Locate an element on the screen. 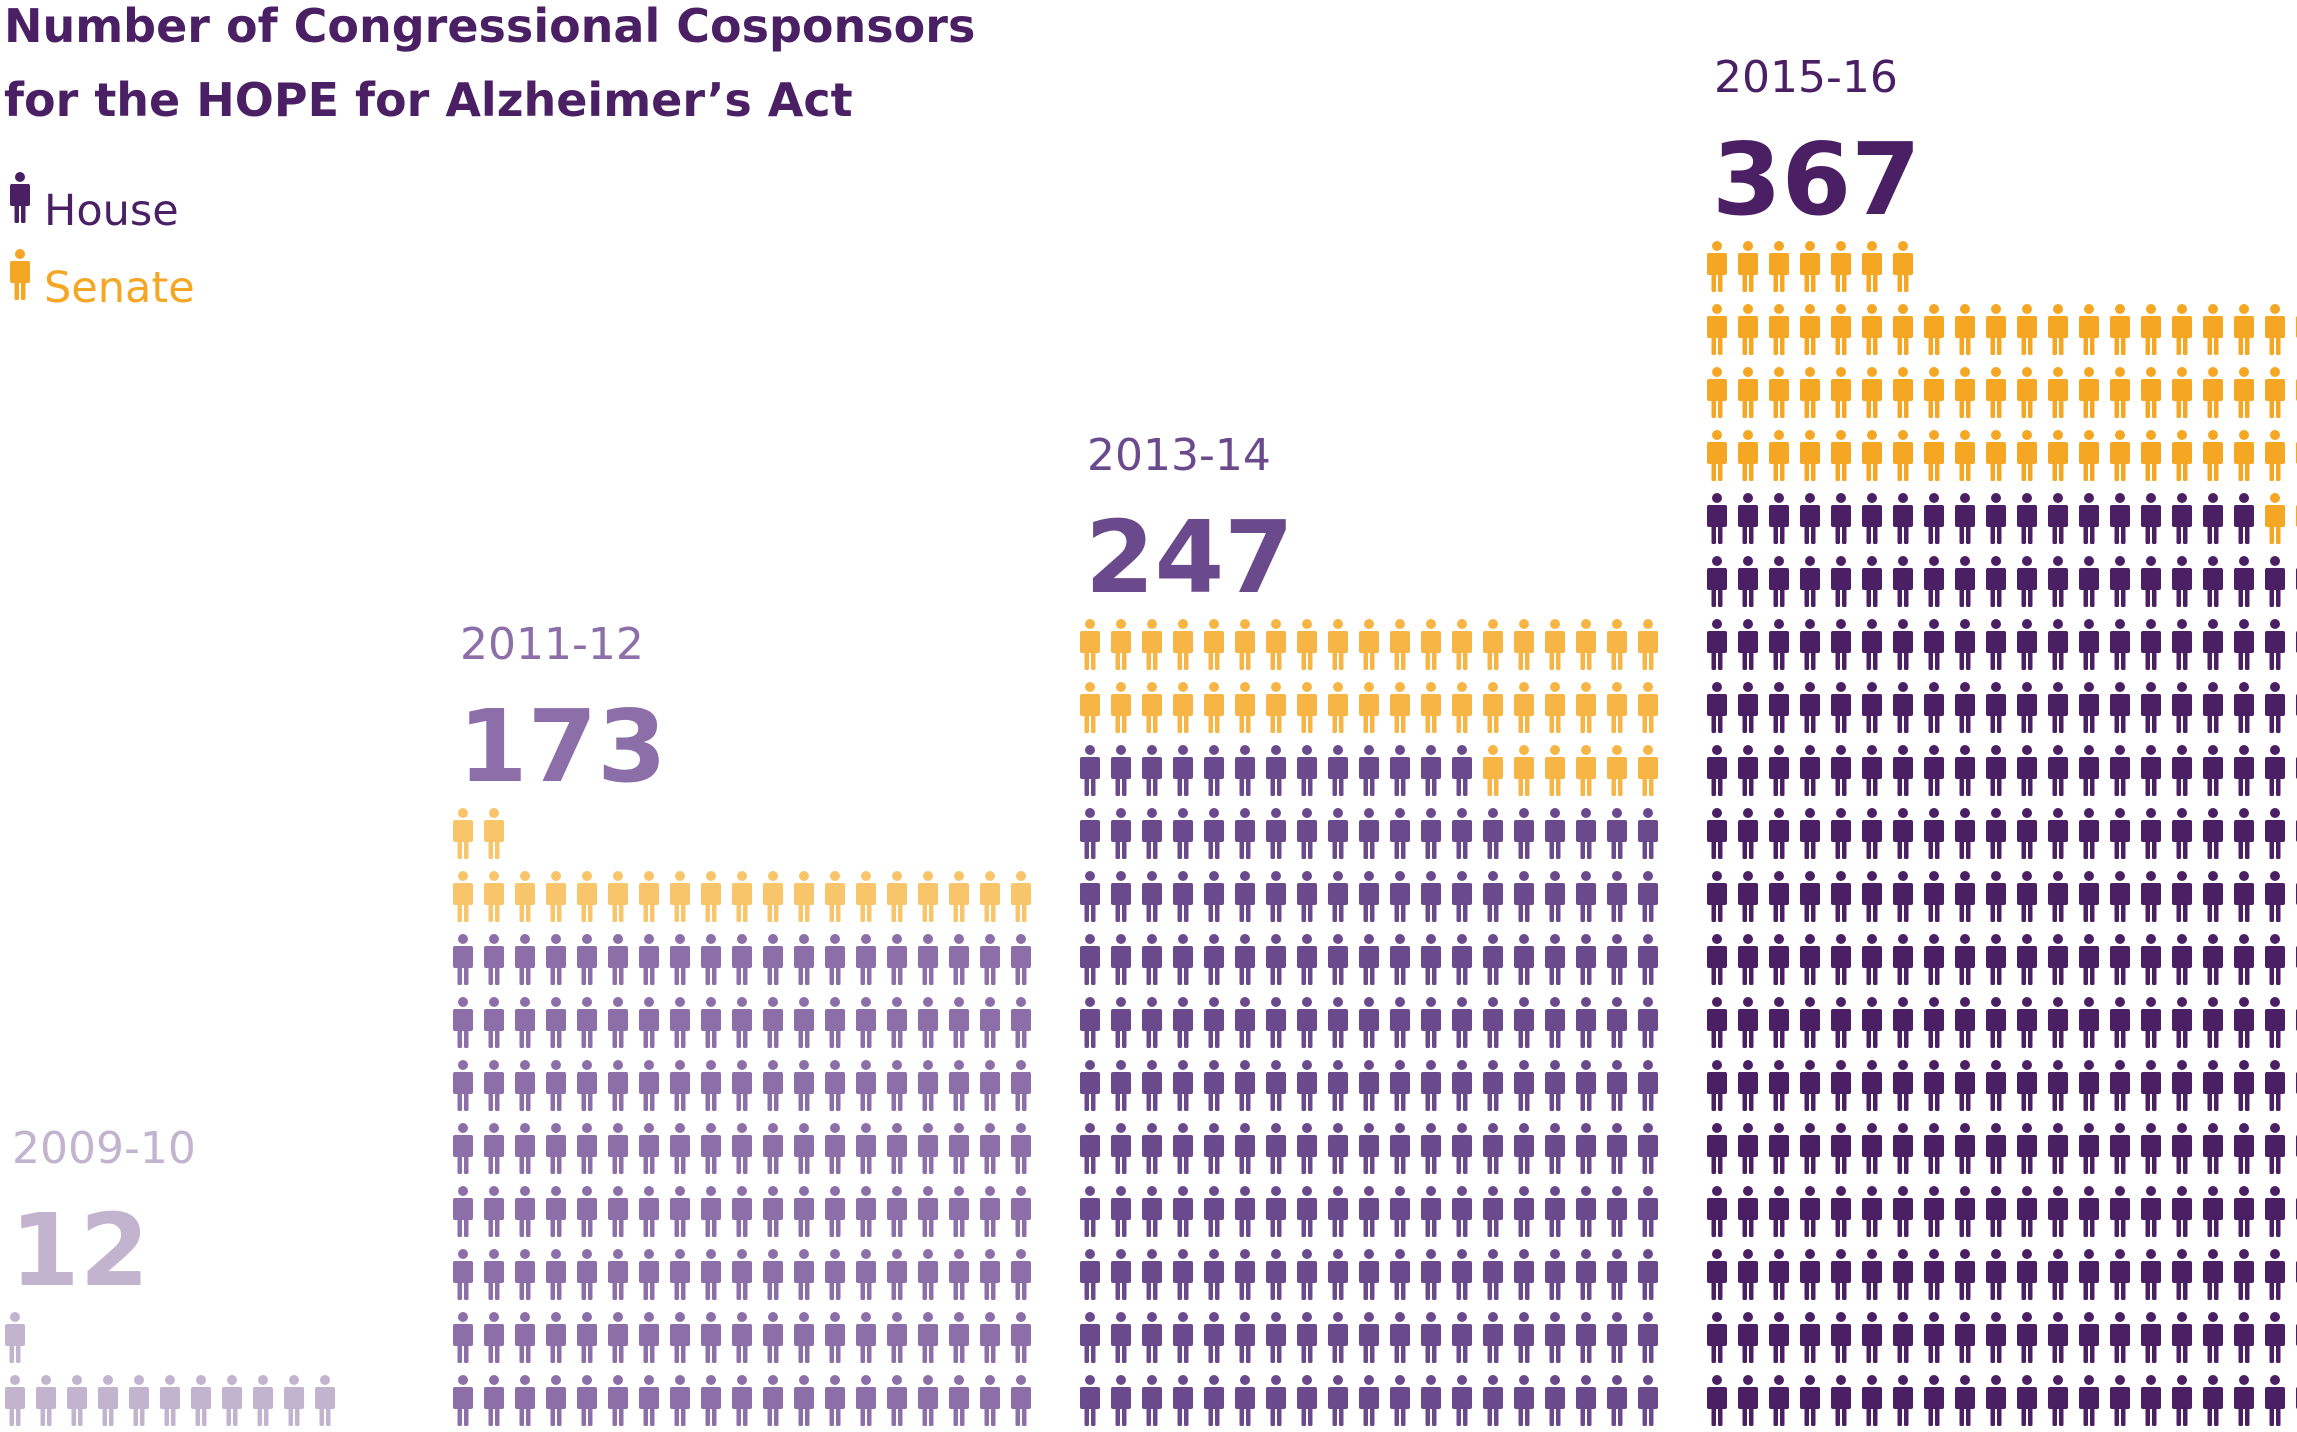 The height and width of the screenshot is (1432, 2297). total-label-2009-10: 12 is located at coordinates (79, 1250).